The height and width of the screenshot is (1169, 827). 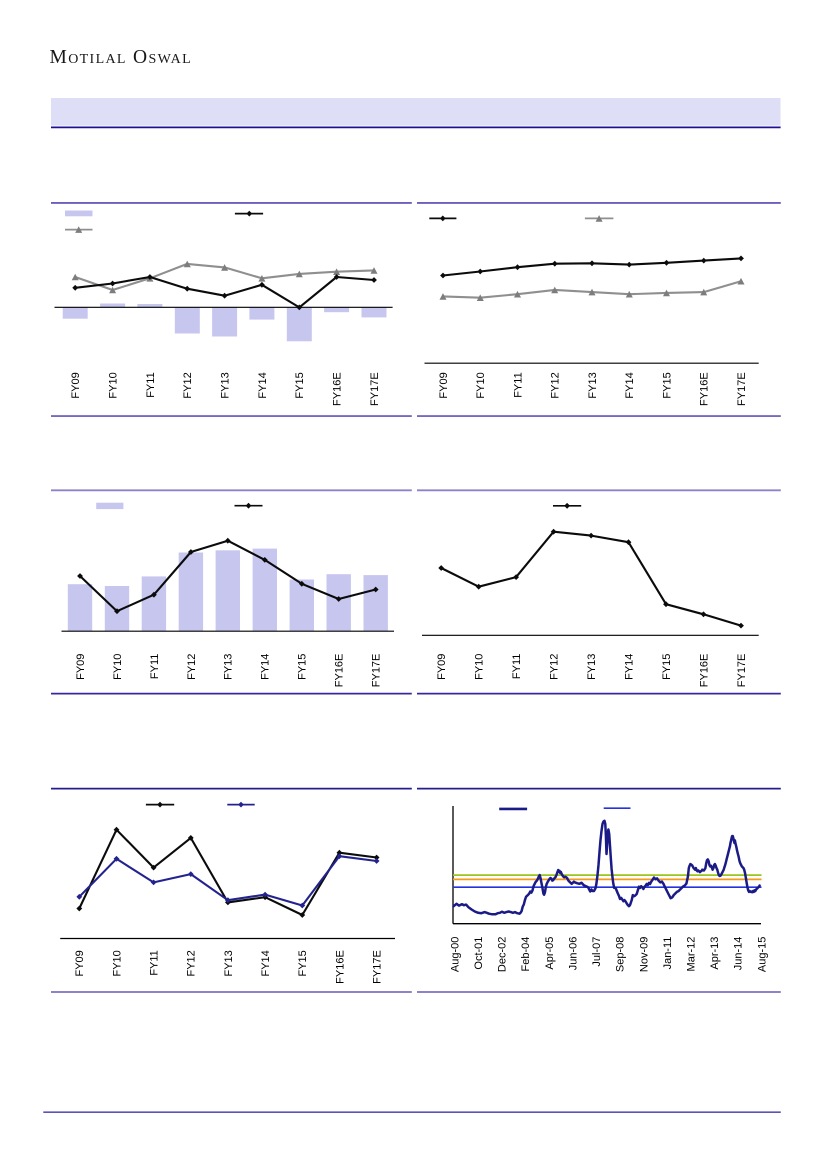 What do you see at coordinates (762, 954) in the screenshot?
I see `svg-text: Aug-15` at bounding box center [762, 954].